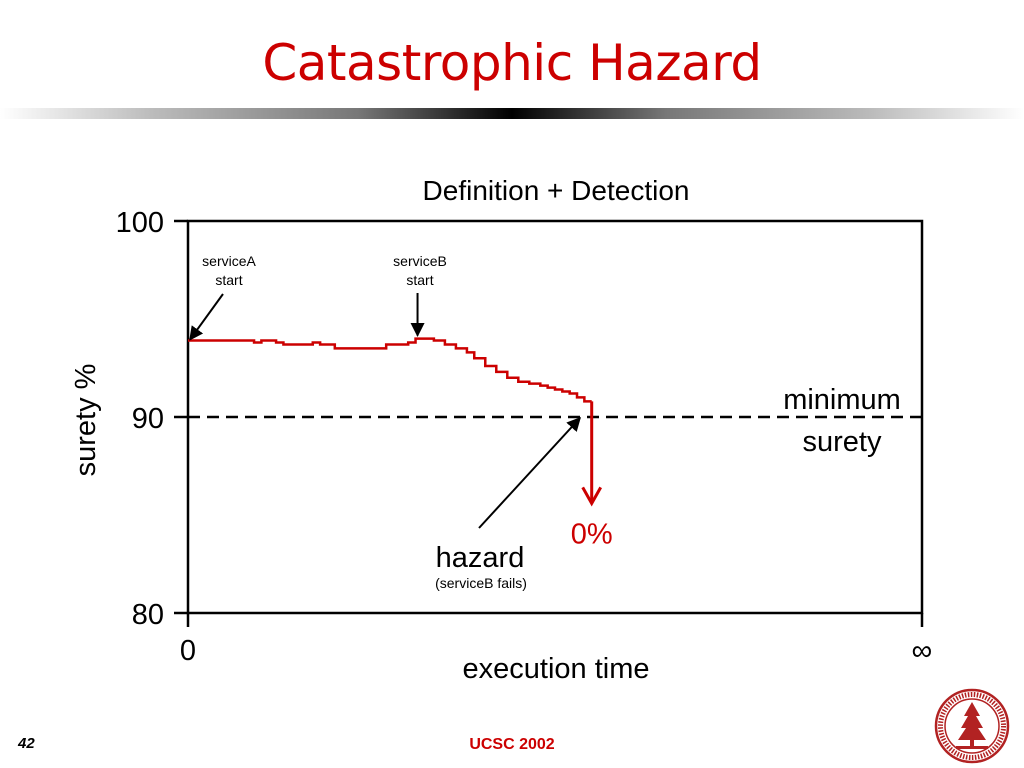 The image size is (1024, 768). What do you see at coordinates (512, 744) in the screenshot?
I see `footer-text: UCSC 2002` at bounding box center [512, 744].